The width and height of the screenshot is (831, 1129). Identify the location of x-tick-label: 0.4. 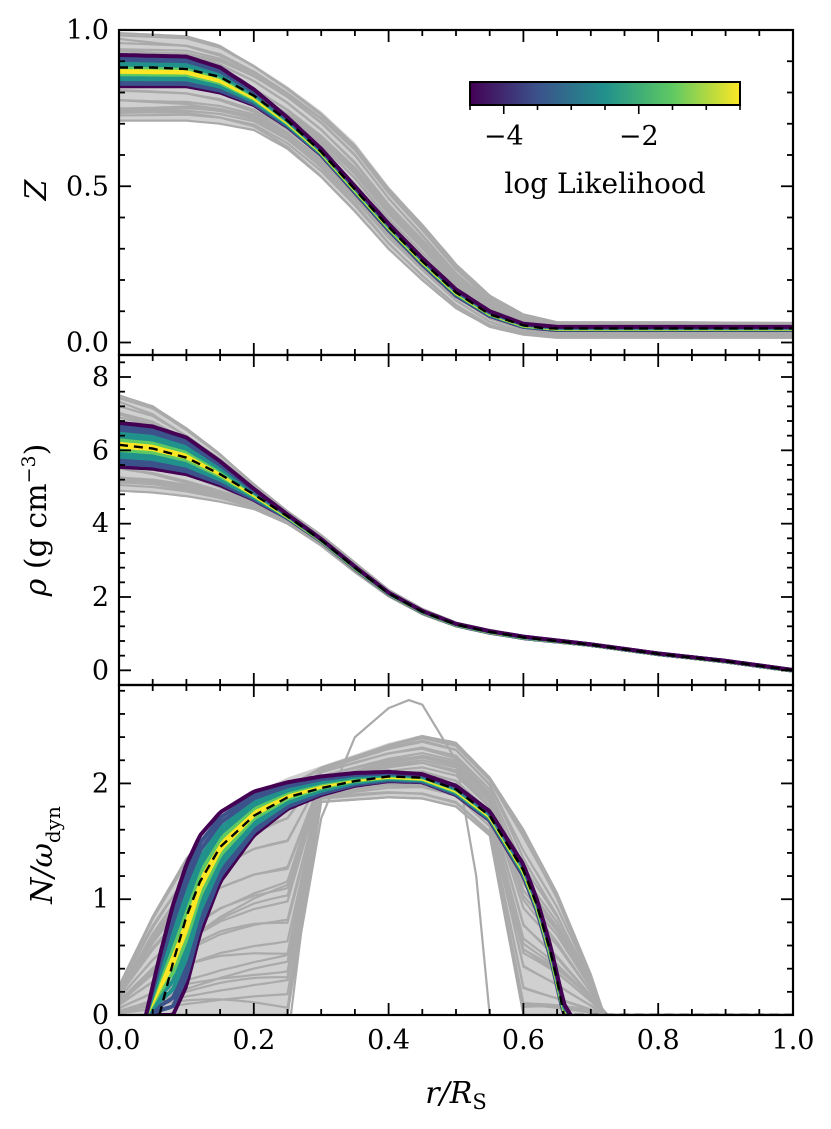
(388, 1040).